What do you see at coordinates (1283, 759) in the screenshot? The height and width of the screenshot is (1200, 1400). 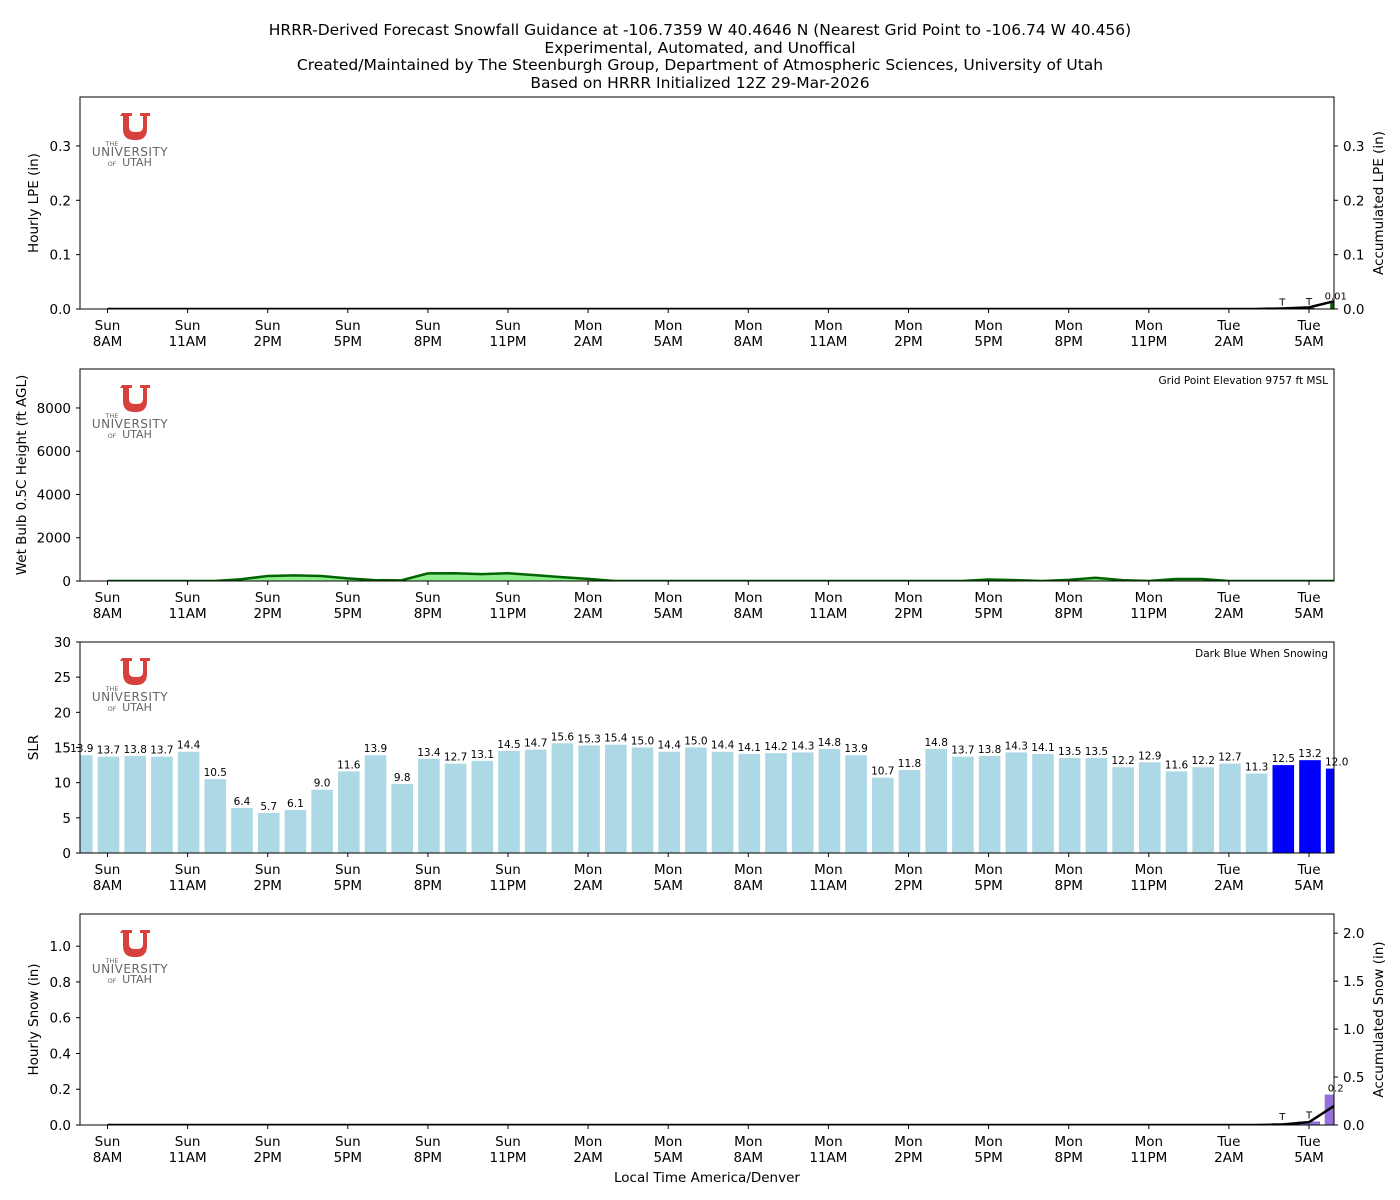 I see `slr-bar-label: 12.5` at bounding box center [1283, 759].